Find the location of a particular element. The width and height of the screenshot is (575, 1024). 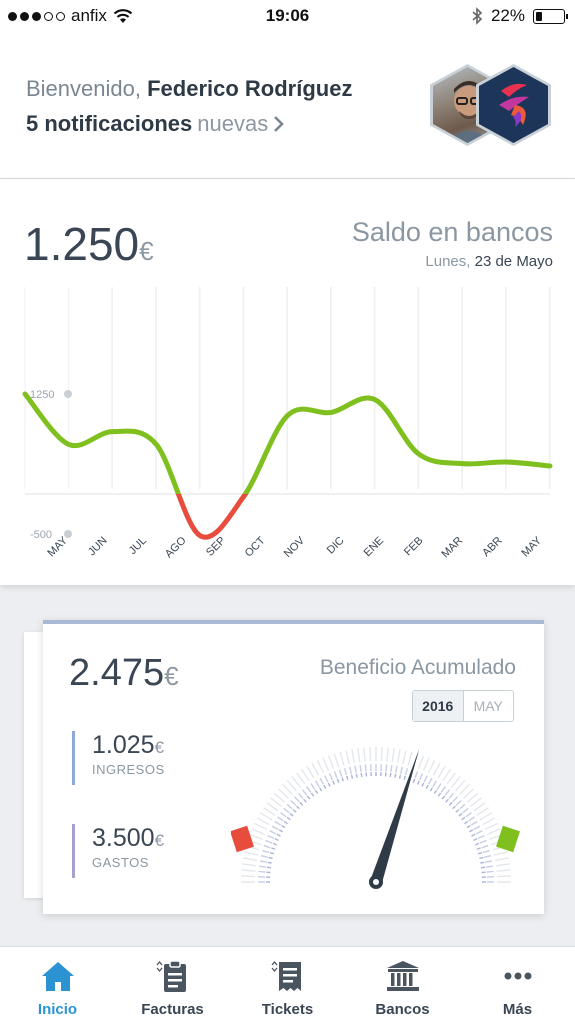

expenses-amount: 3.500€ is located at coordinates (128, 838).